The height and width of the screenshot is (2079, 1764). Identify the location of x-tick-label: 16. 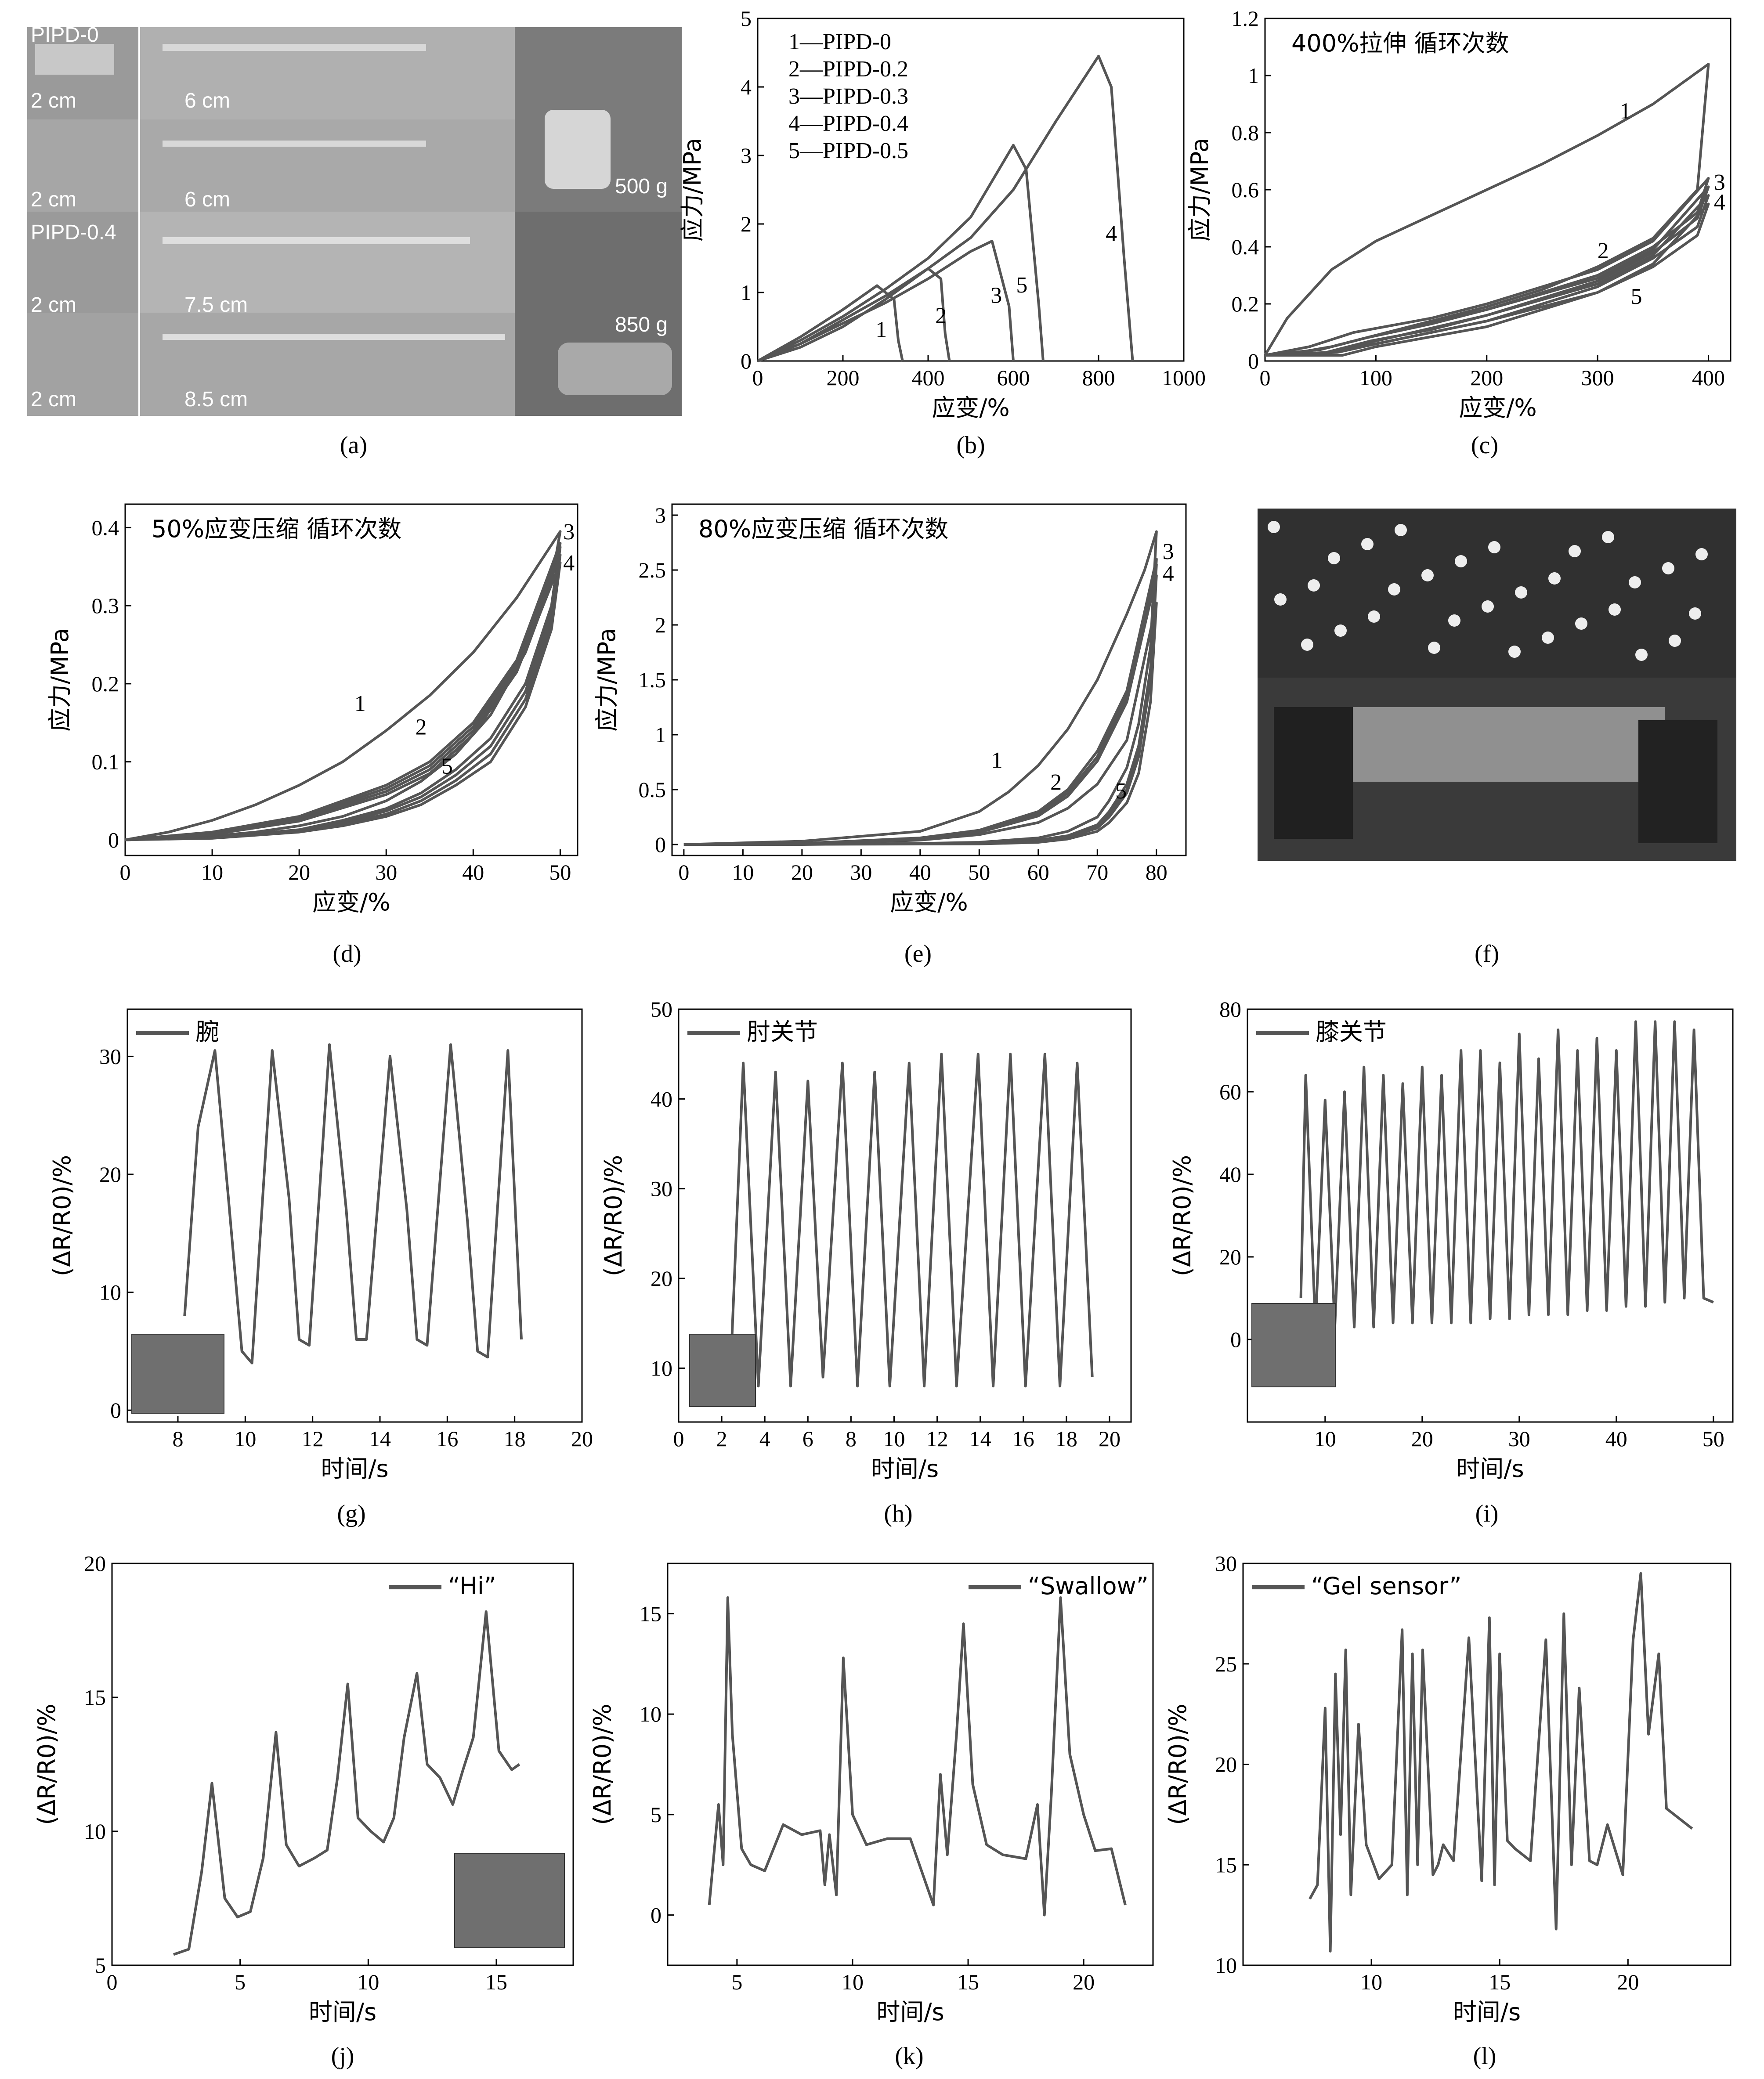
(447, 1438).